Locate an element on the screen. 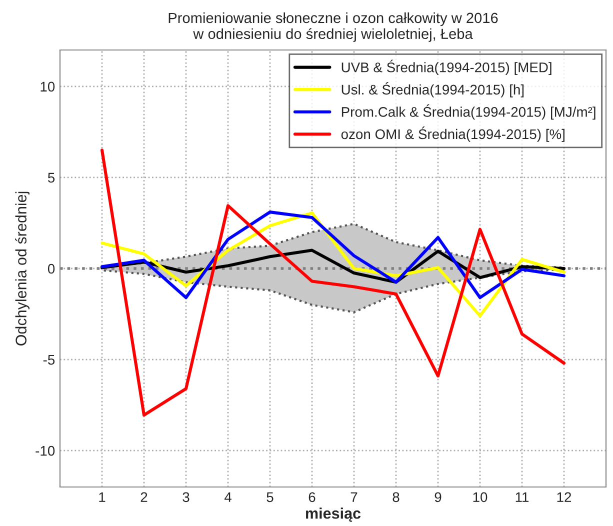 The width and height of the screenshot is (613, 526). x-tick-label: 3 is located at coordinates (186, 497).